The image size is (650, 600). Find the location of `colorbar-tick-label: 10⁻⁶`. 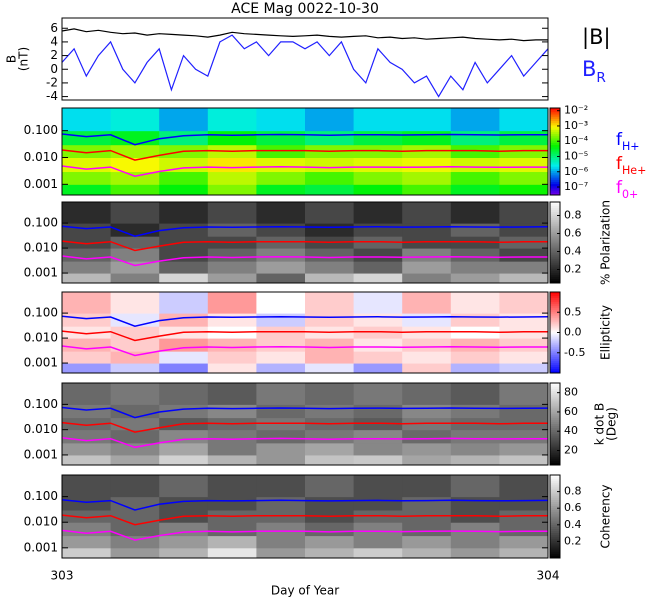

colorbar-tick-label: 10⁻⁶ is located at coordinates (576, 171).